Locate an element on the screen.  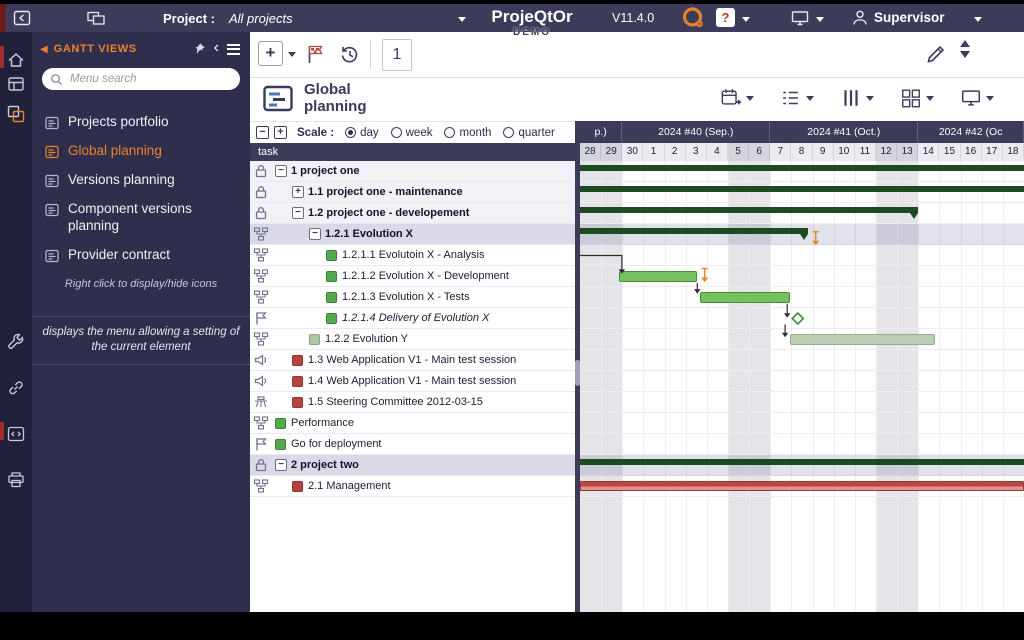
task-row: 1.5 Steering Committee 2012-03-15 is located at coordinates (412, 402).